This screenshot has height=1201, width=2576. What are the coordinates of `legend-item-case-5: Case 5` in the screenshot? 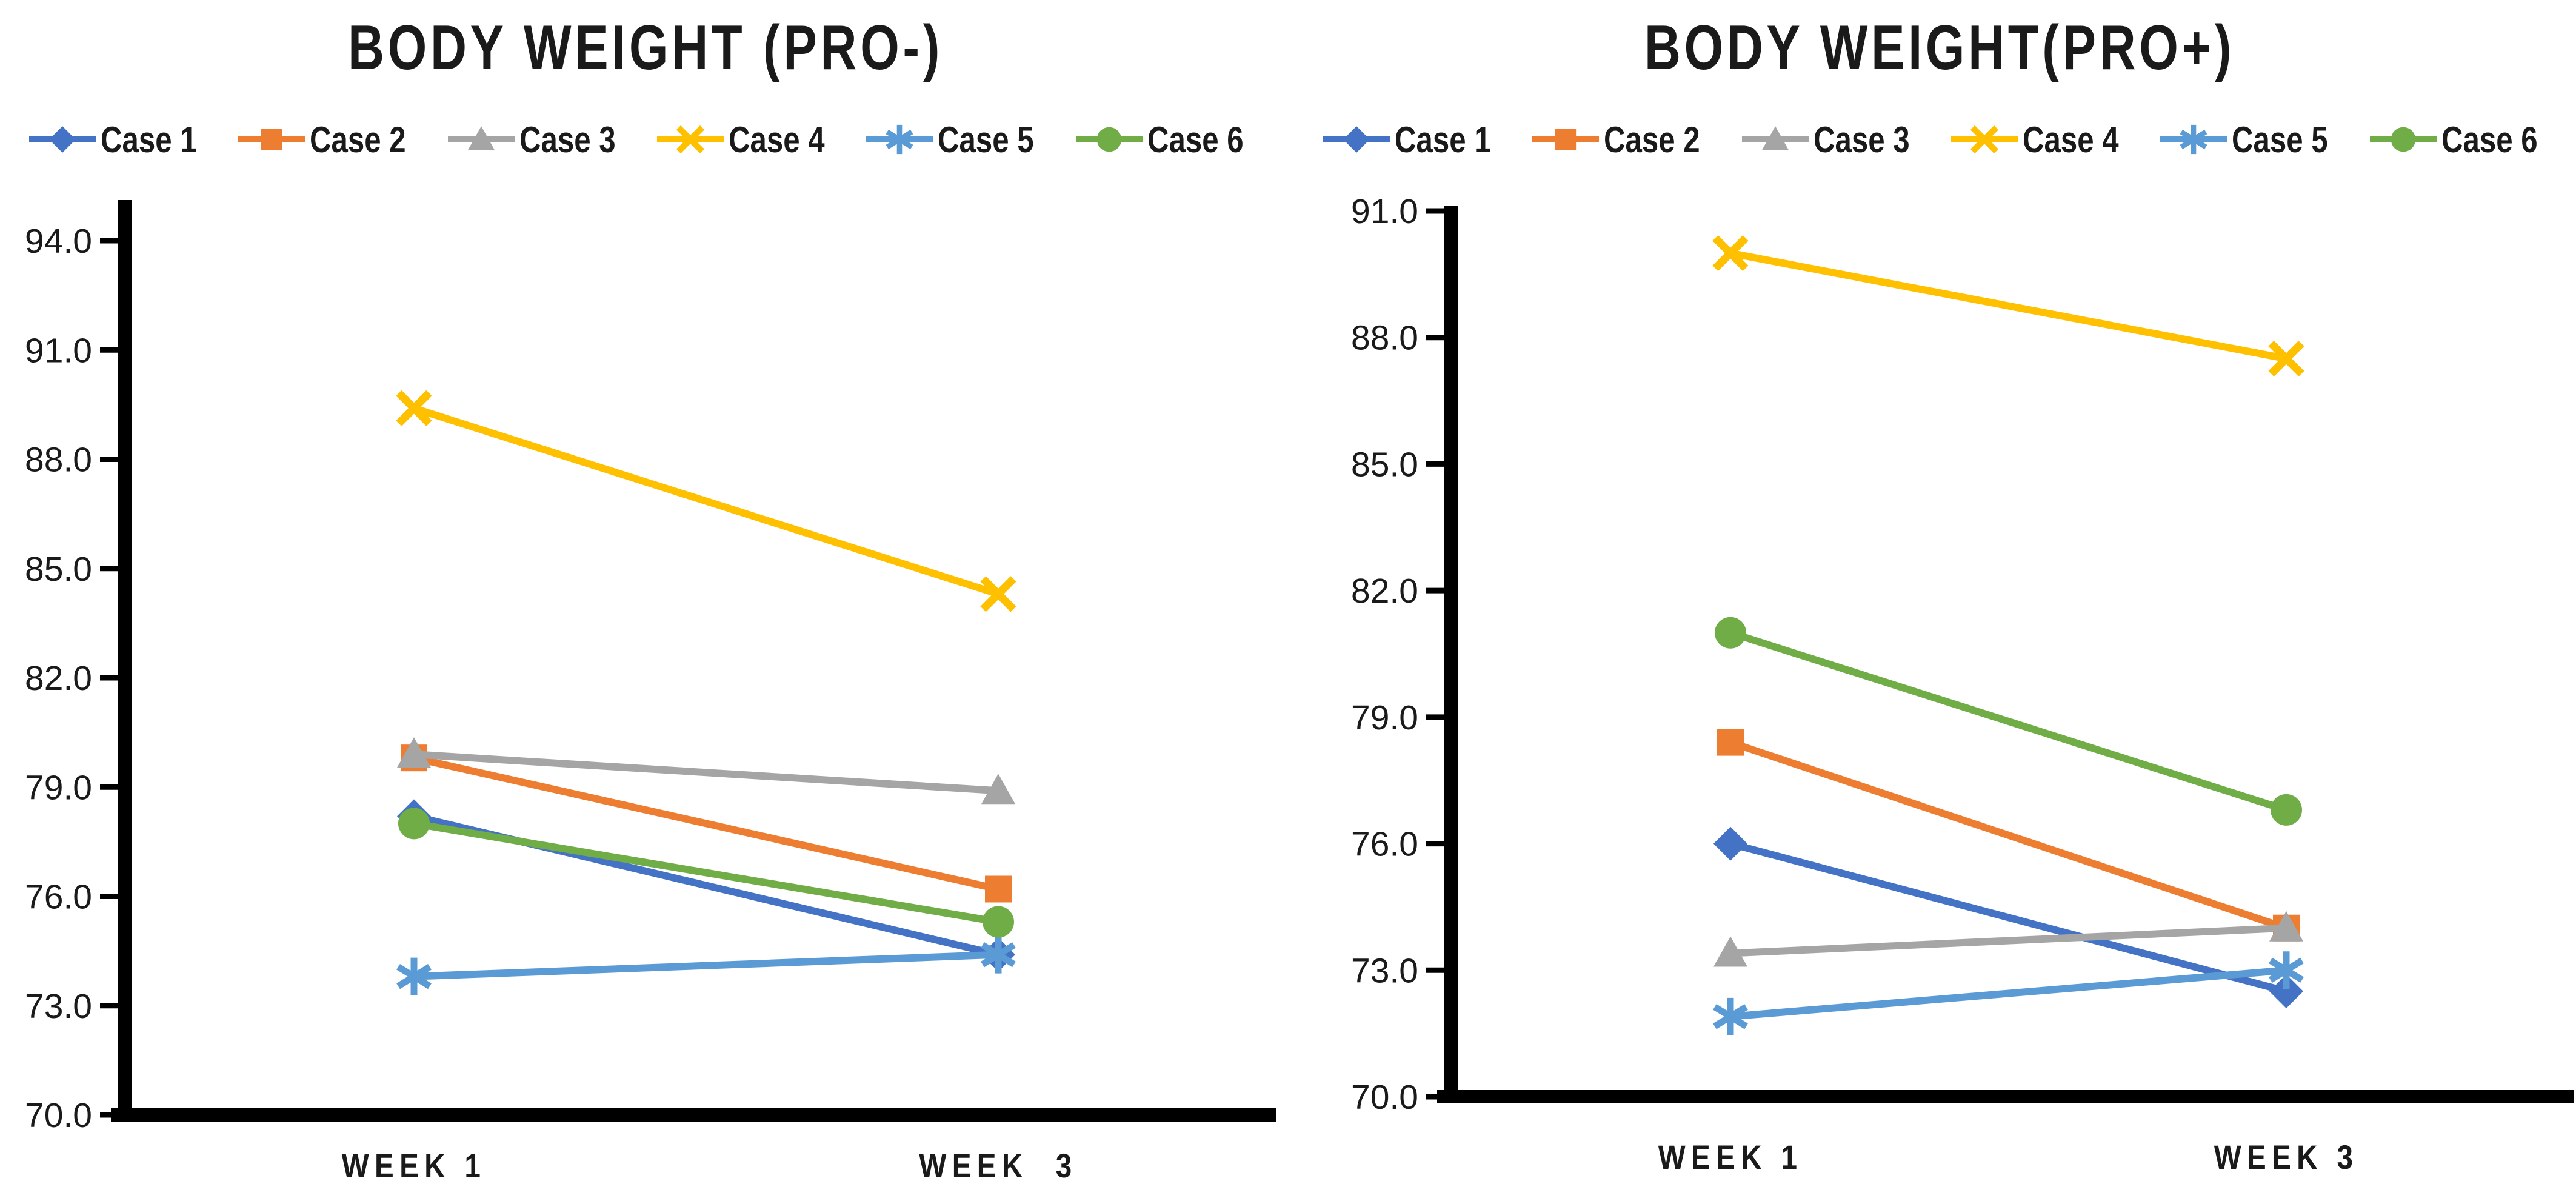 It's located at (2253, 139).